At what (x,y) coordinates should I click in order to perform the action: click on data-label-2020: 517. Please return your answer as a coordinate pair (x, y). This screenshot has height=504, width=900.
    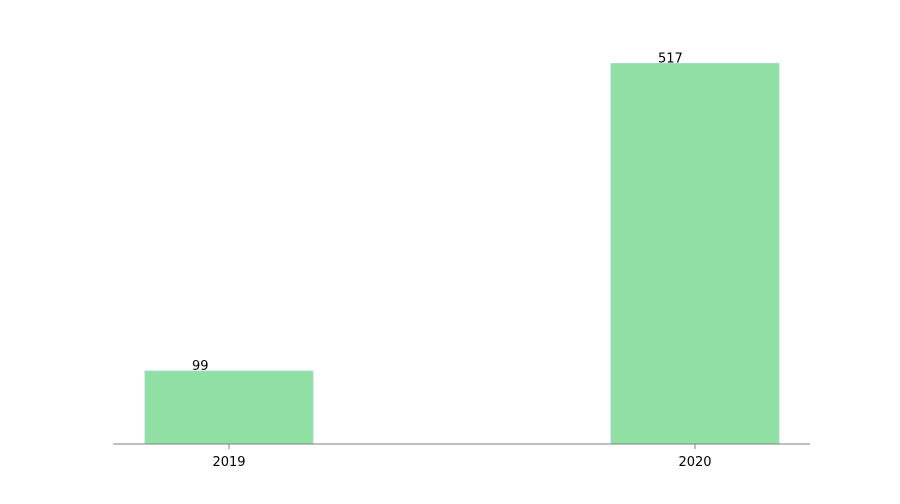
    Looking at the image, I should click on (670, 58).